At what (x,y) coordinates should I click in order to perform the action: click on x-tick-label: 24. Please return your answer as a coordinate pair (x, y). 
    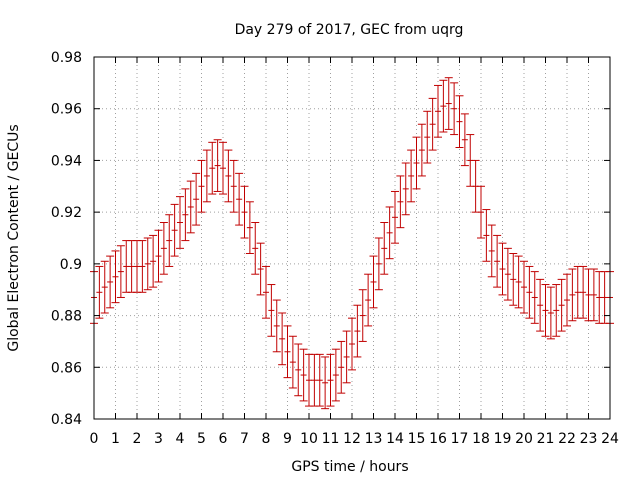
    Looking at the image, I should click on (610, 439).